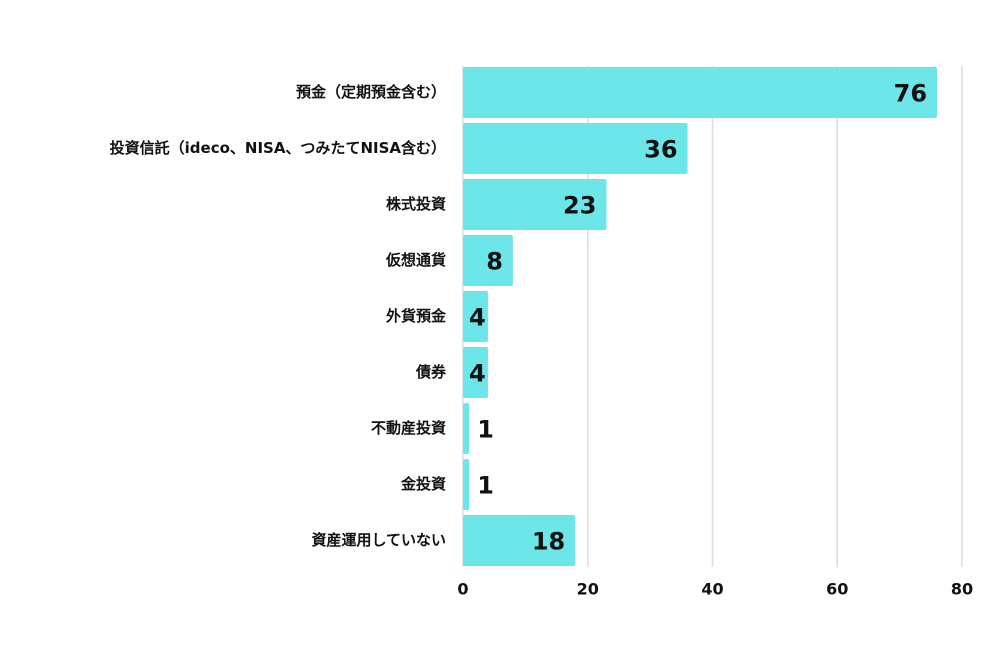 The height and width of the screenshot is (667, 1000). Describe the element at coordinates (423, 484) in the screenshot. I see `category-label: 金投資` at that location.